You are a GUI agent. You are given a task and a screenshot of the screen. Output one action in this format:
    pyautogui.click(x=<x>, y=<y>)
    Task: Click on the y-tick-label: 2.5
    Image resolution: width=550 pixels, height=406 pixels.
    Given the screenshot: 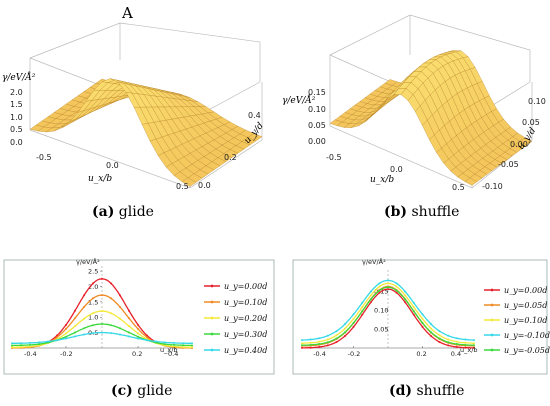 What is the action you would take?
    pyautogui.click(x=93, y=272)
    